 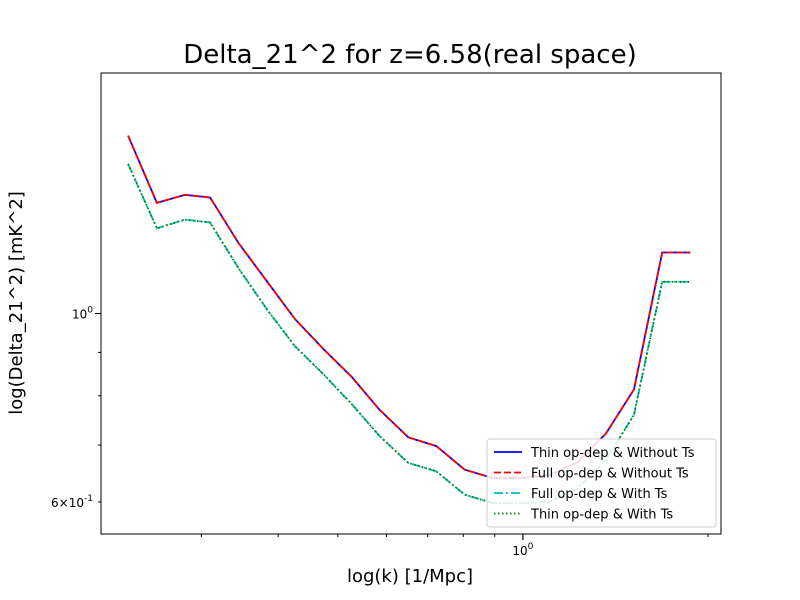 What do you see at coordinates (409, 55) in the screenshot?
I see `chart-title: Delta_21^2 for z=6.58(real space)` at bounding box center [409, 55].